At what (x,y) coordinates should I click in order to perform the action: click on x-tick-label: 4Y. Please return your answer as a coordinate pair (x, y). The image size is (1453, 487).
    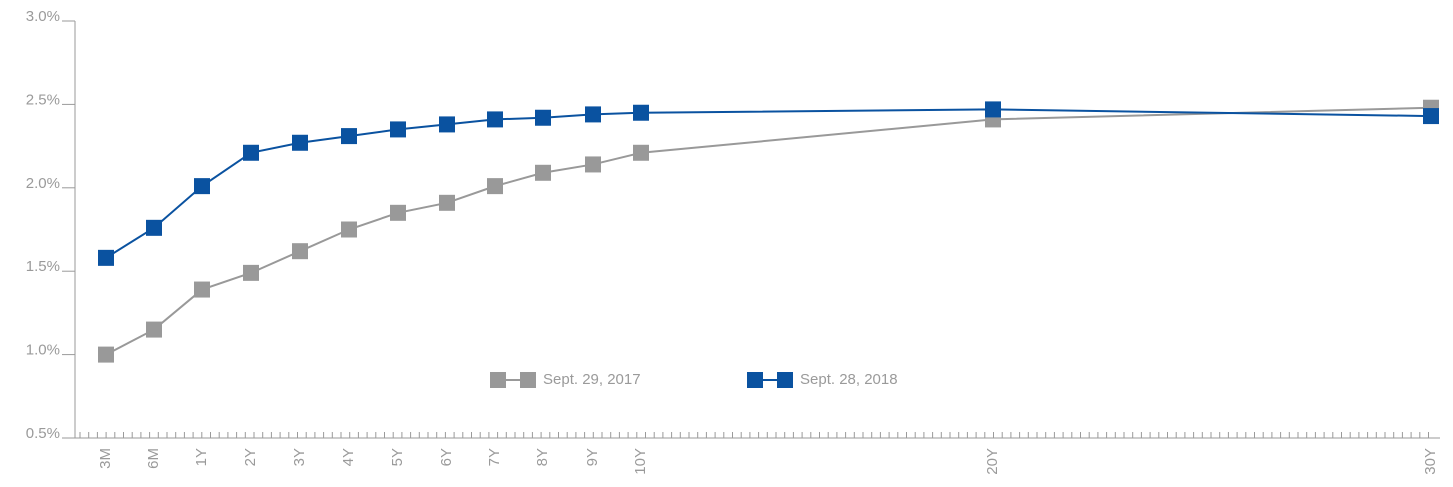
    Looking at the image, I should click on (348, 457).